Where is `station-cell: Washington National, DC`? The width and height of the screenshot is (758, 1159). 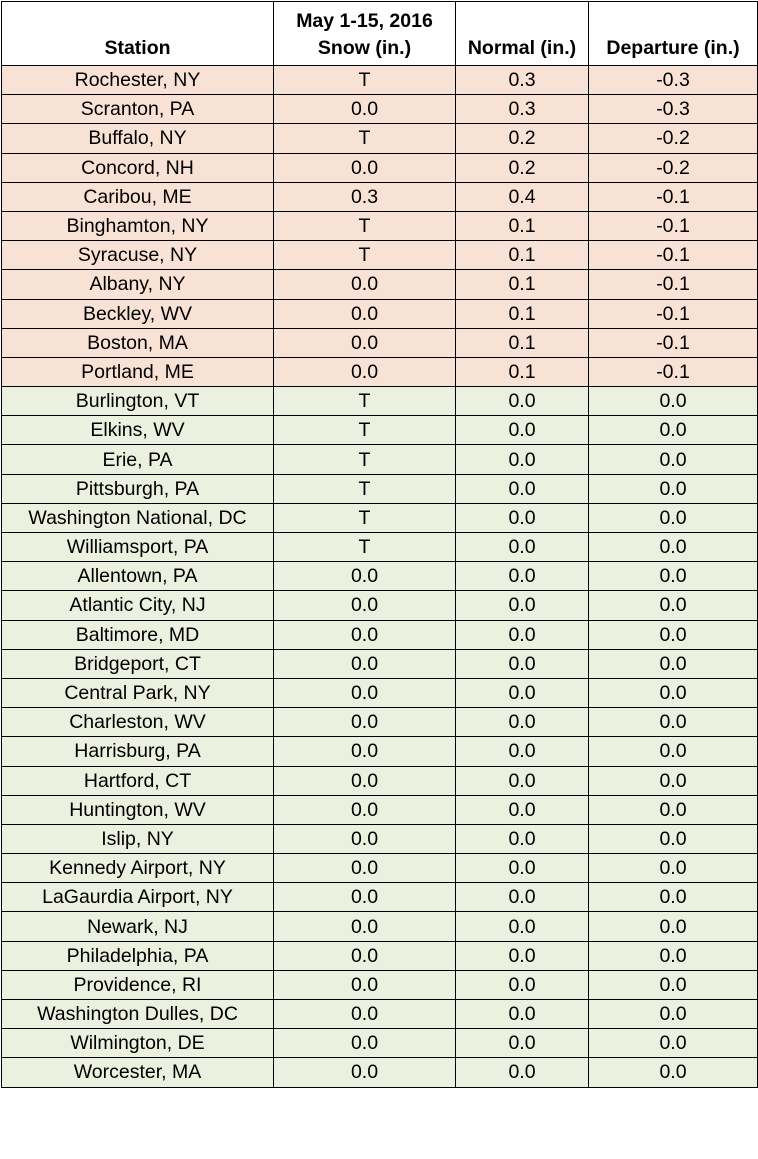 station-cell: Washington National, DC is located at coordinates (137, 518).